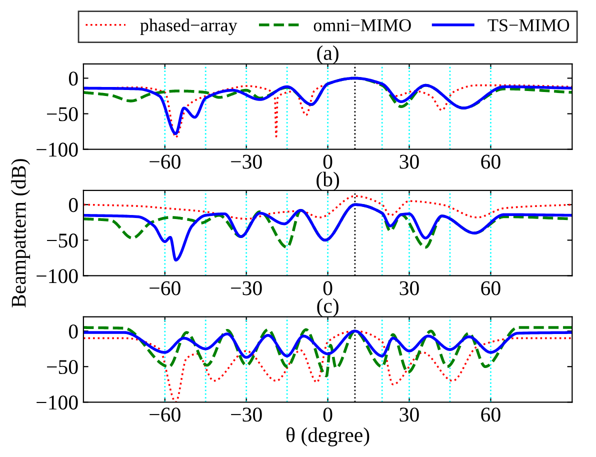 The width and height of the screenshot is (596, 457). Describe the element at coordinates (529, 25) in the screenshot. I see `legend-label: TS−MIMO` at that location.